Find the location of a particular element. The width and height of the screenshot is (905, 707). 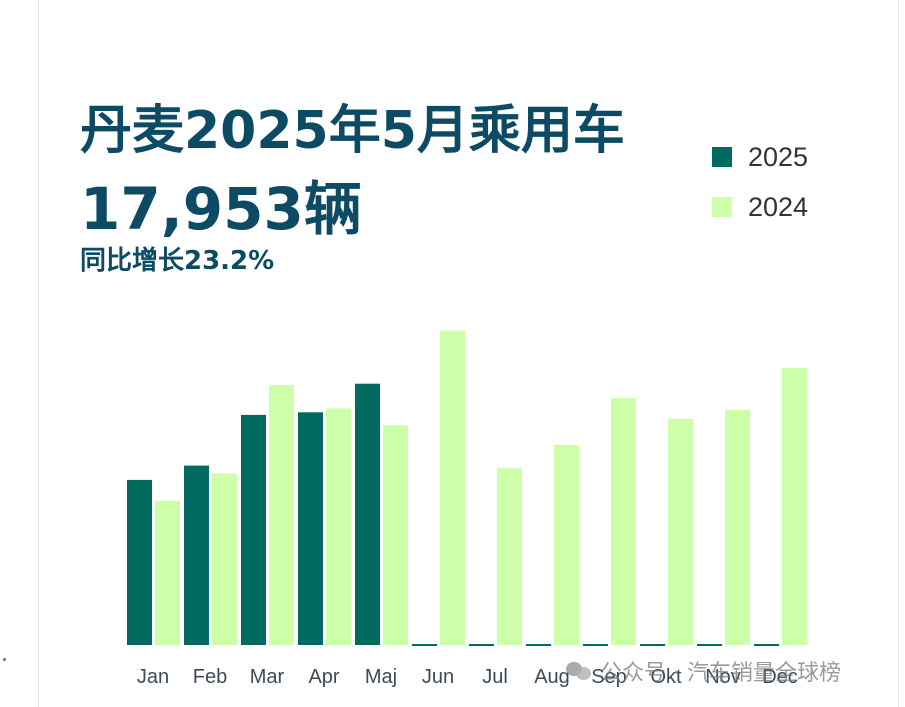

x-tick-label-aug: Aug is located at coordinates (552, 677).